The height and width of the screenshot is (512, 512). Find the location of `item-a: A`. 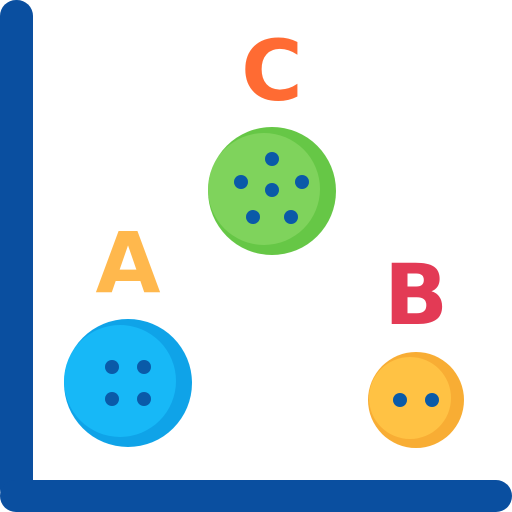

item-a: A is located at coordinates (128, 330).